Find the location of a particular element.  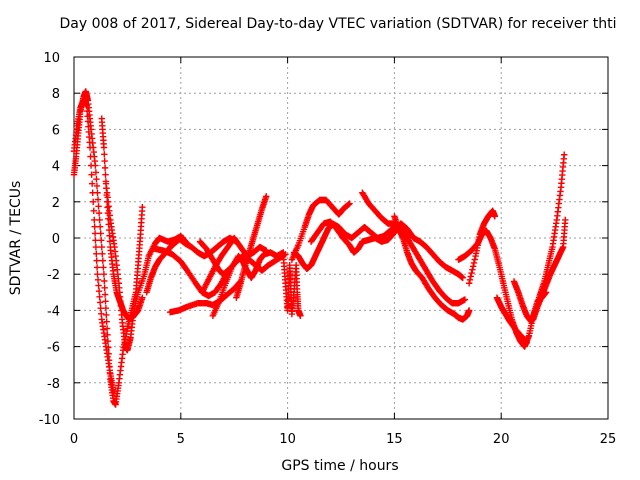

y-tick-label: -10 is located at coordinates (49, 420).